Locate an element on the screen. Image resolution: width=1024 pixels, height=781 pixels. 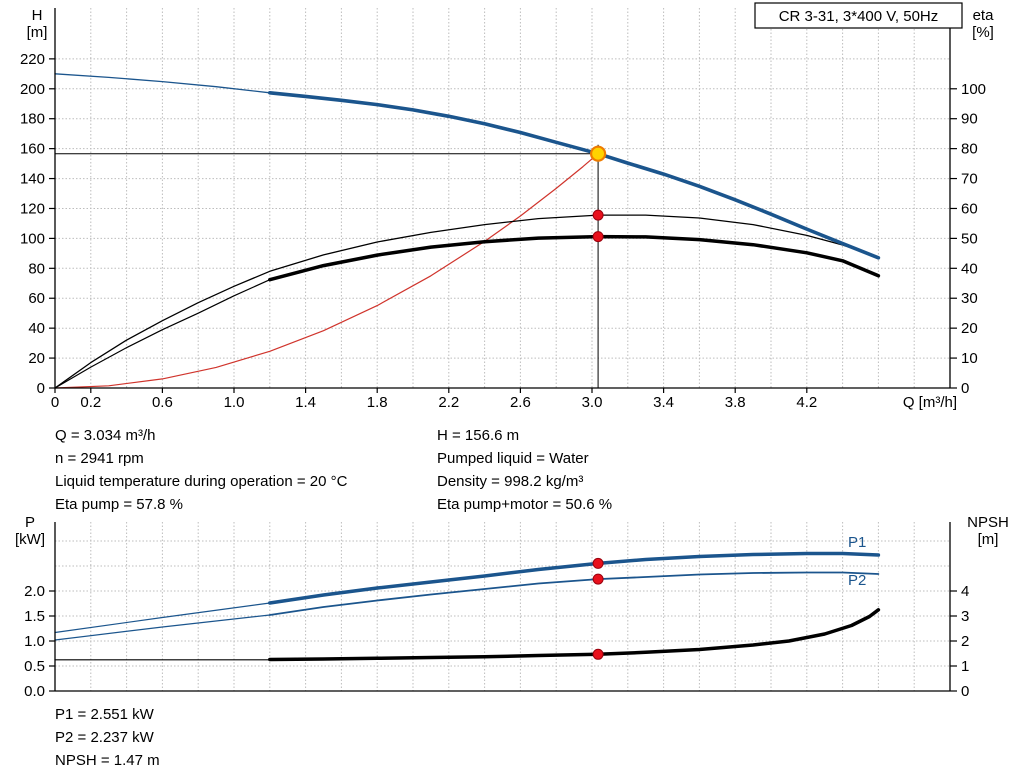
duty-point-marker is located at coordinates (598, 153).